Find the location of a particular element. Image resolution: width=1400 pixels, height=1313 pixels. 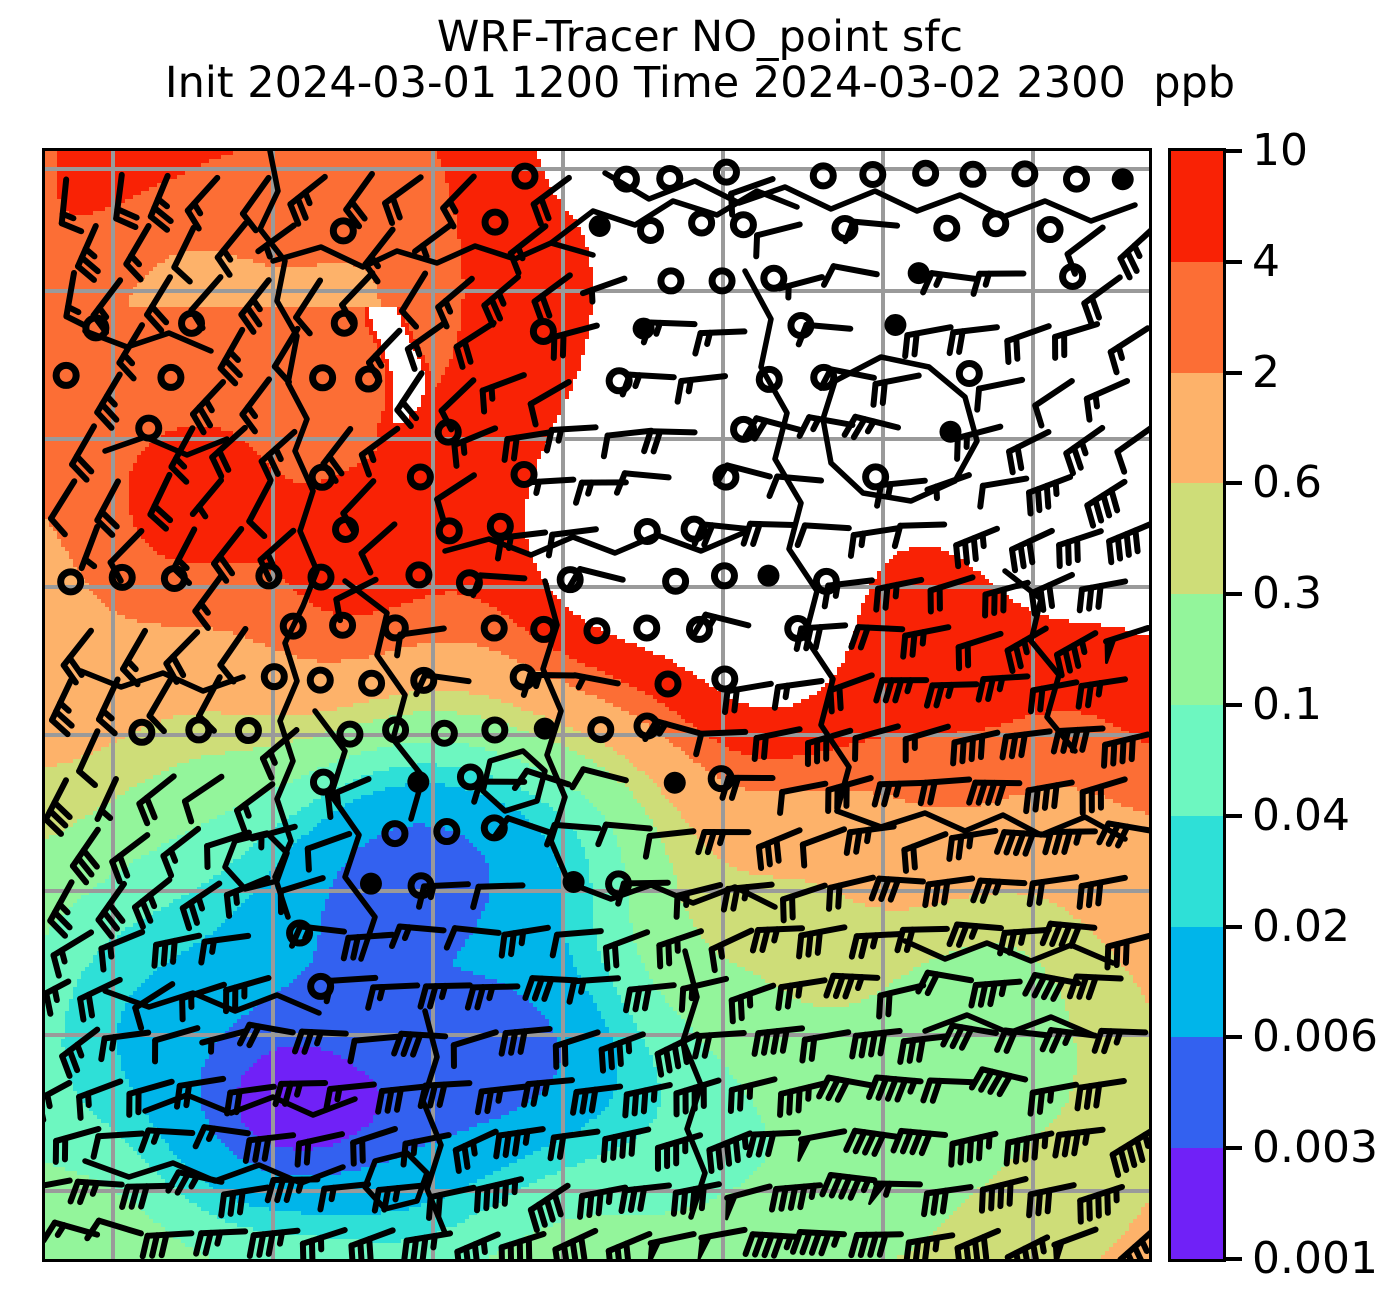

barb-staff is located at coordinates (457, 395).